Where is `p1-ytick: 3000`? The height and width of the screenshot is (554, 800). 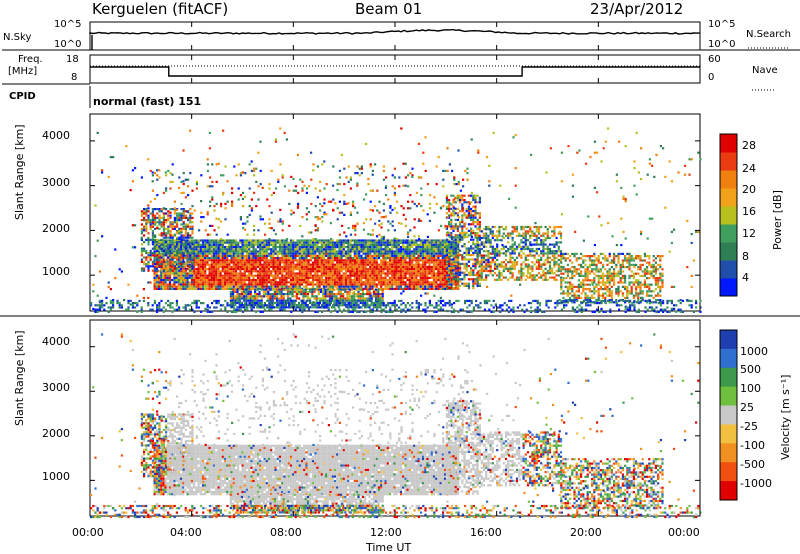
p1-ytick: 3000 is located at coordinates (56, 182).